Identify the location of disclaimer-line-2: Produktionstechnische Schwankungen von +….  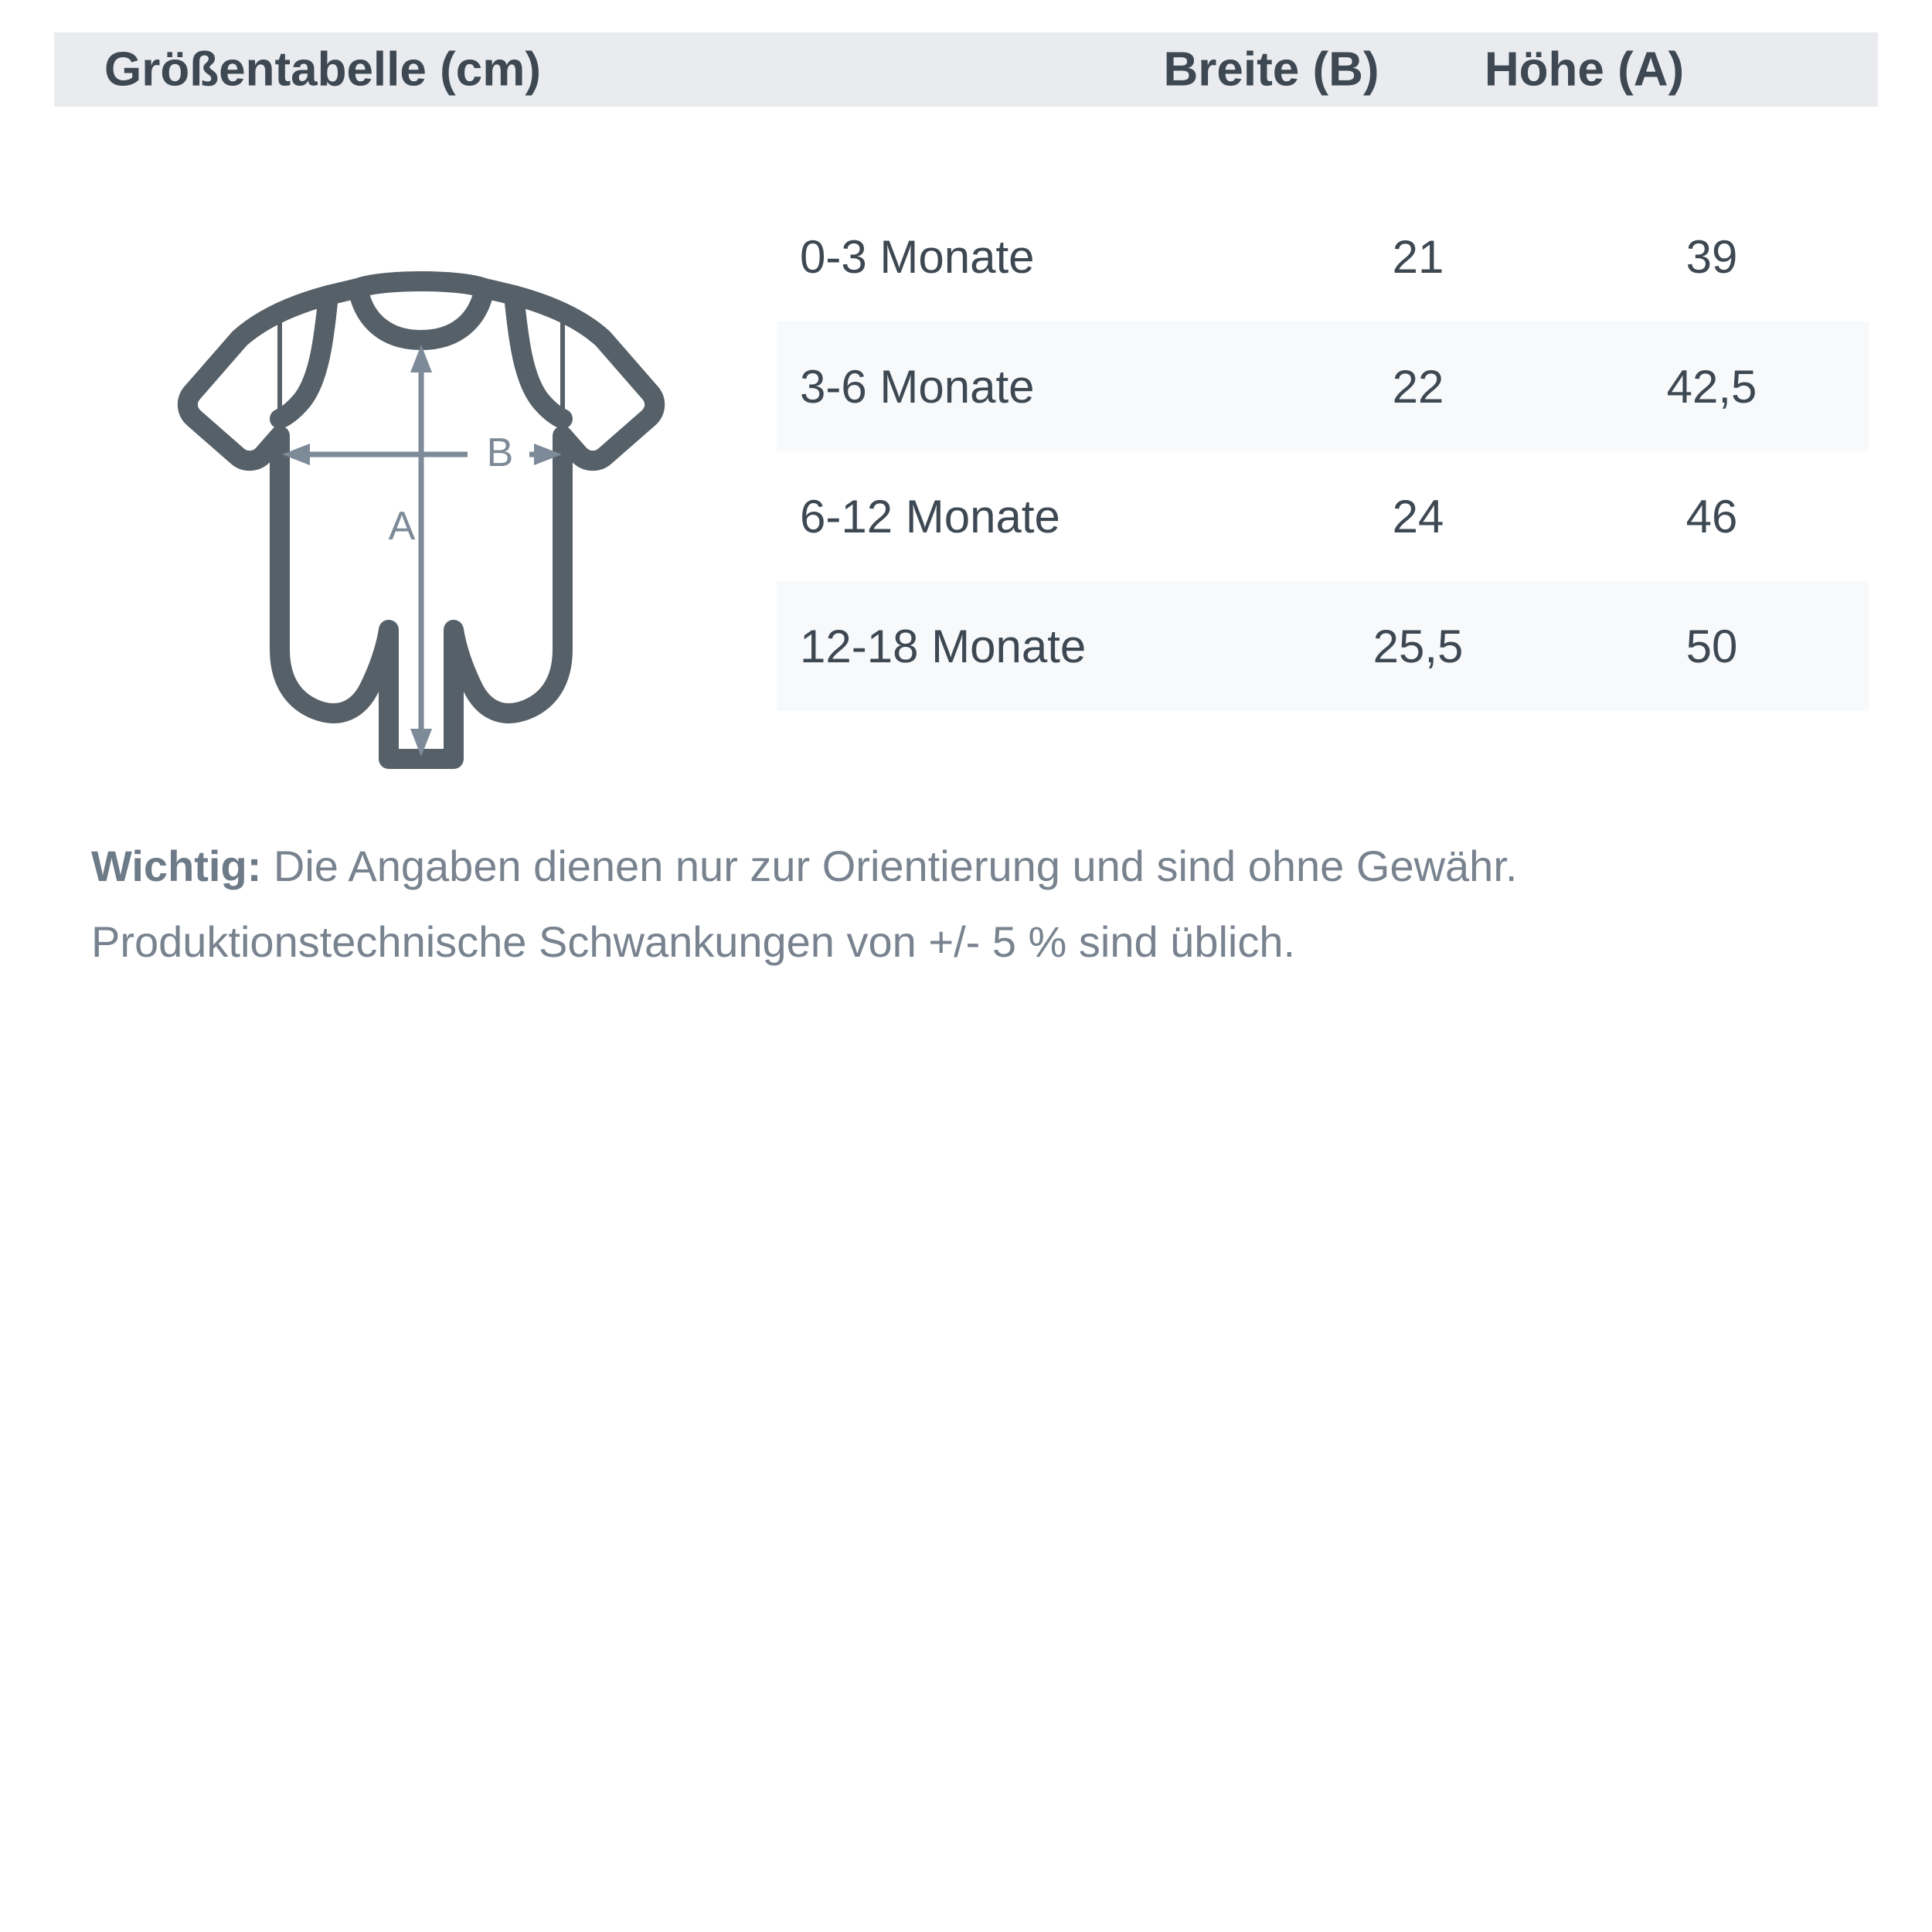
(694, 942).